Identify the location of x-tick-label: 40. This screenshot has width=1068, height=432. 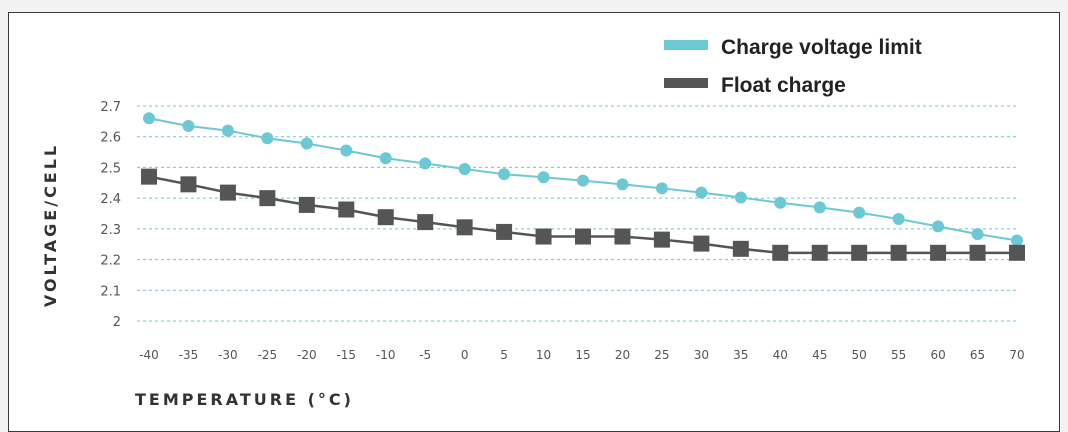
(780, 355).